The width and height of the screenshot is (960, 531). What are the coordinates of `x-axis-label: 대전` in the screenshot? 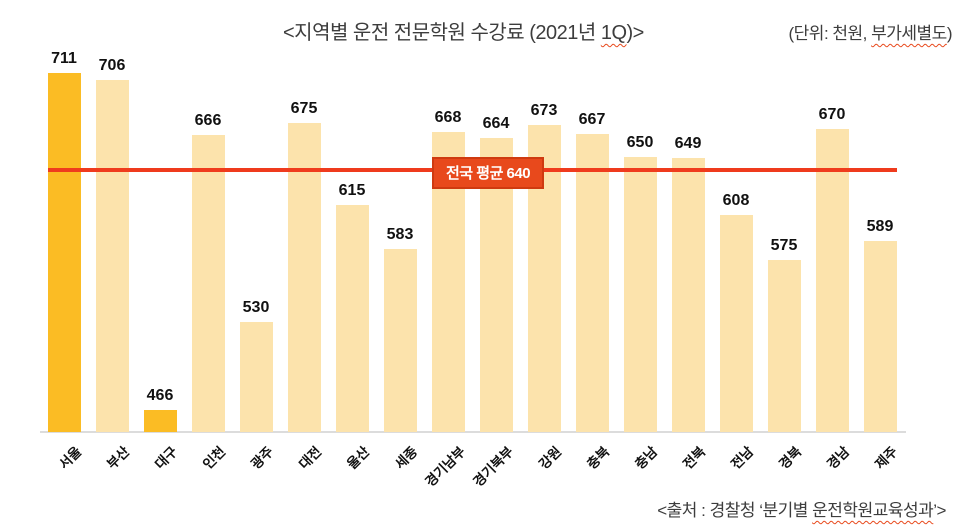 It's located at (310, 458).